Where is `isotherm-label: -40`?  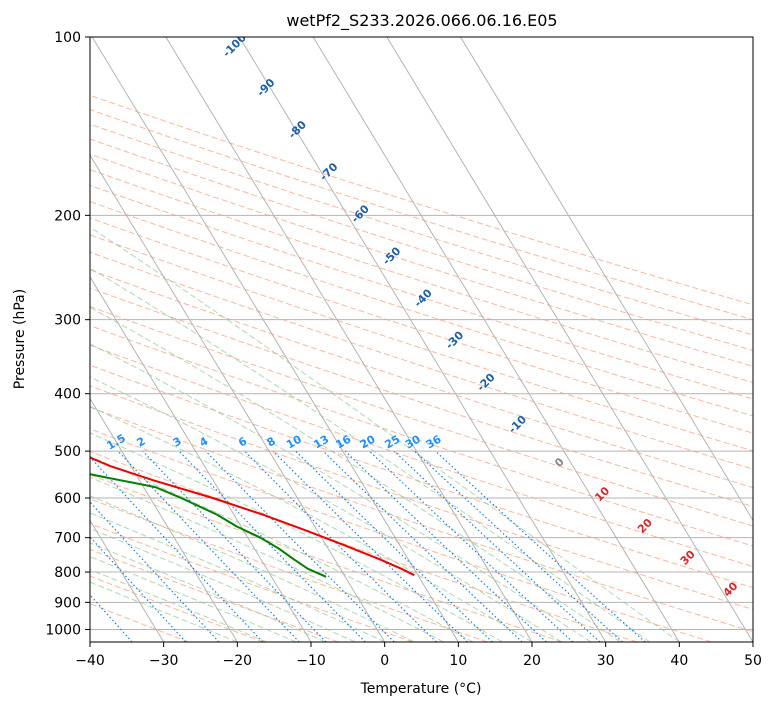 isotherm-label: -40 is located at coordinates (423, 297).